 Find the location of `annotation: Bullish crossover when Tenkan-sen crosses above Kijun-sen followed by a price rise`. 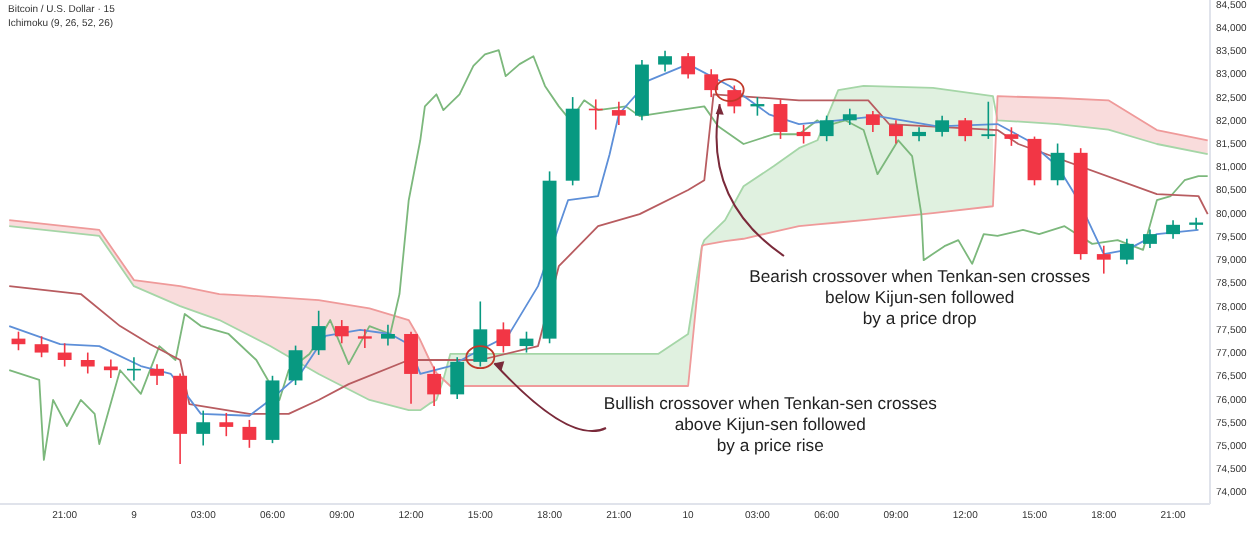

annotation: Bullish crossover when Tenkan-sen crosses above Kijun-sen followed by a price rise is located at coordinates (770, 424).